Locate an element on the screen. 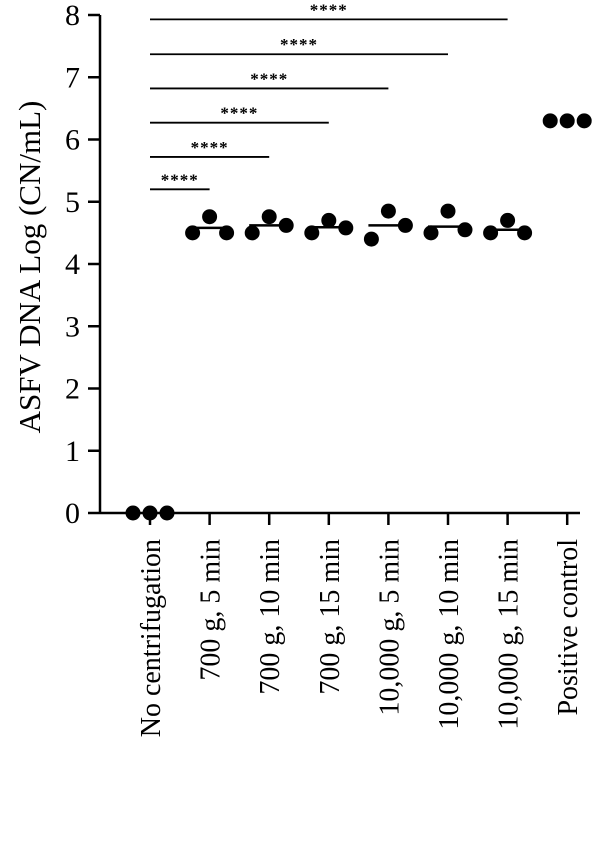 Image resolution: width=600 pixels, height=850 pixels. y-tick-label: 2 is located at coordinates (72, 389).